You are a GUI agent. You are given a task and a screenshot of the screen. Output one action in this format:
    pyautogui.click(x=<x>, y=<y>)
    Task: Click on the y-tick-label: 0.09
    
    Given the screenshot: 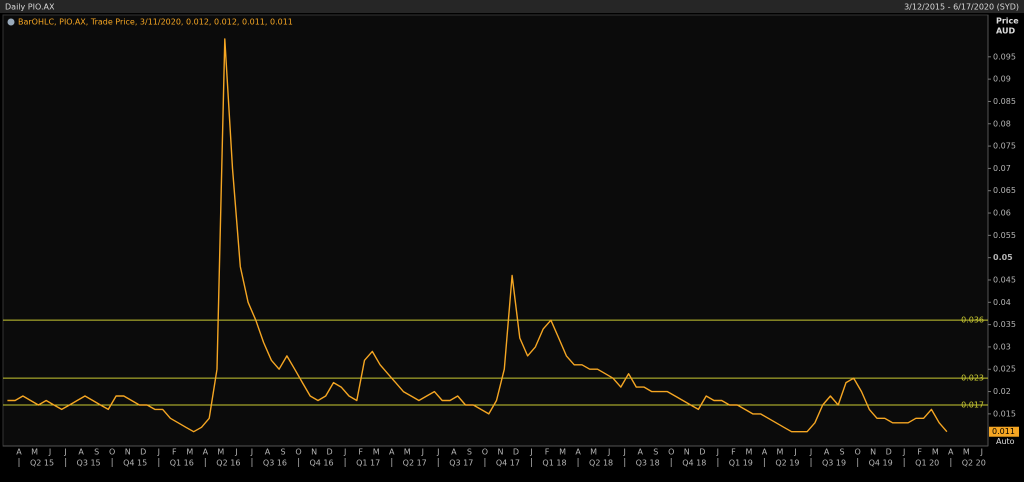 What is the action you would take?
    pyautogui.click(x=1002, y=79)
    